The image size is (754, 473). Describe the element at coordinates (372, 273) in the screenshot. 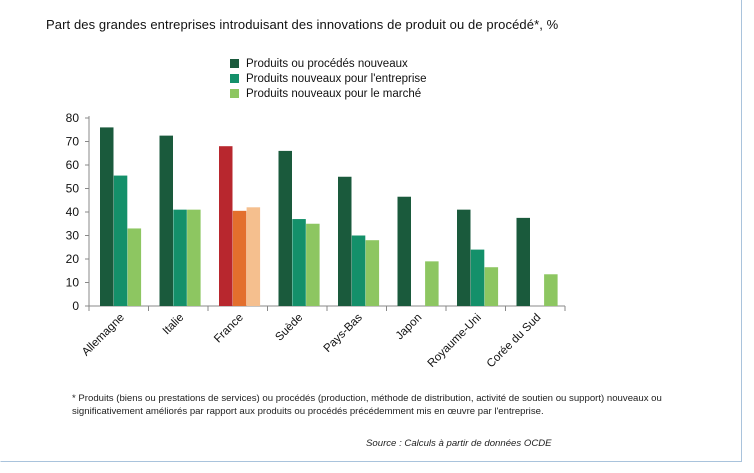

I see `bar-pays-bas-s3` at that location.